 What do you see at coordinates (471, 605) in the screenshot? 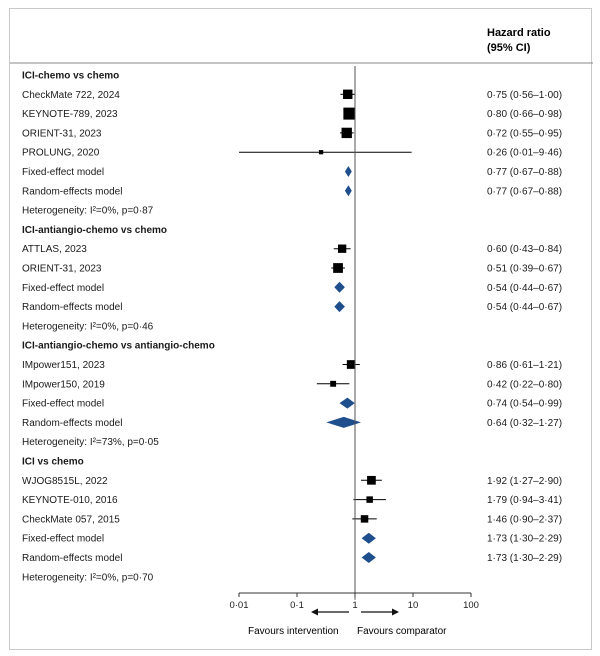
I see `tick-label: 100` at bounding box center [471, 605].